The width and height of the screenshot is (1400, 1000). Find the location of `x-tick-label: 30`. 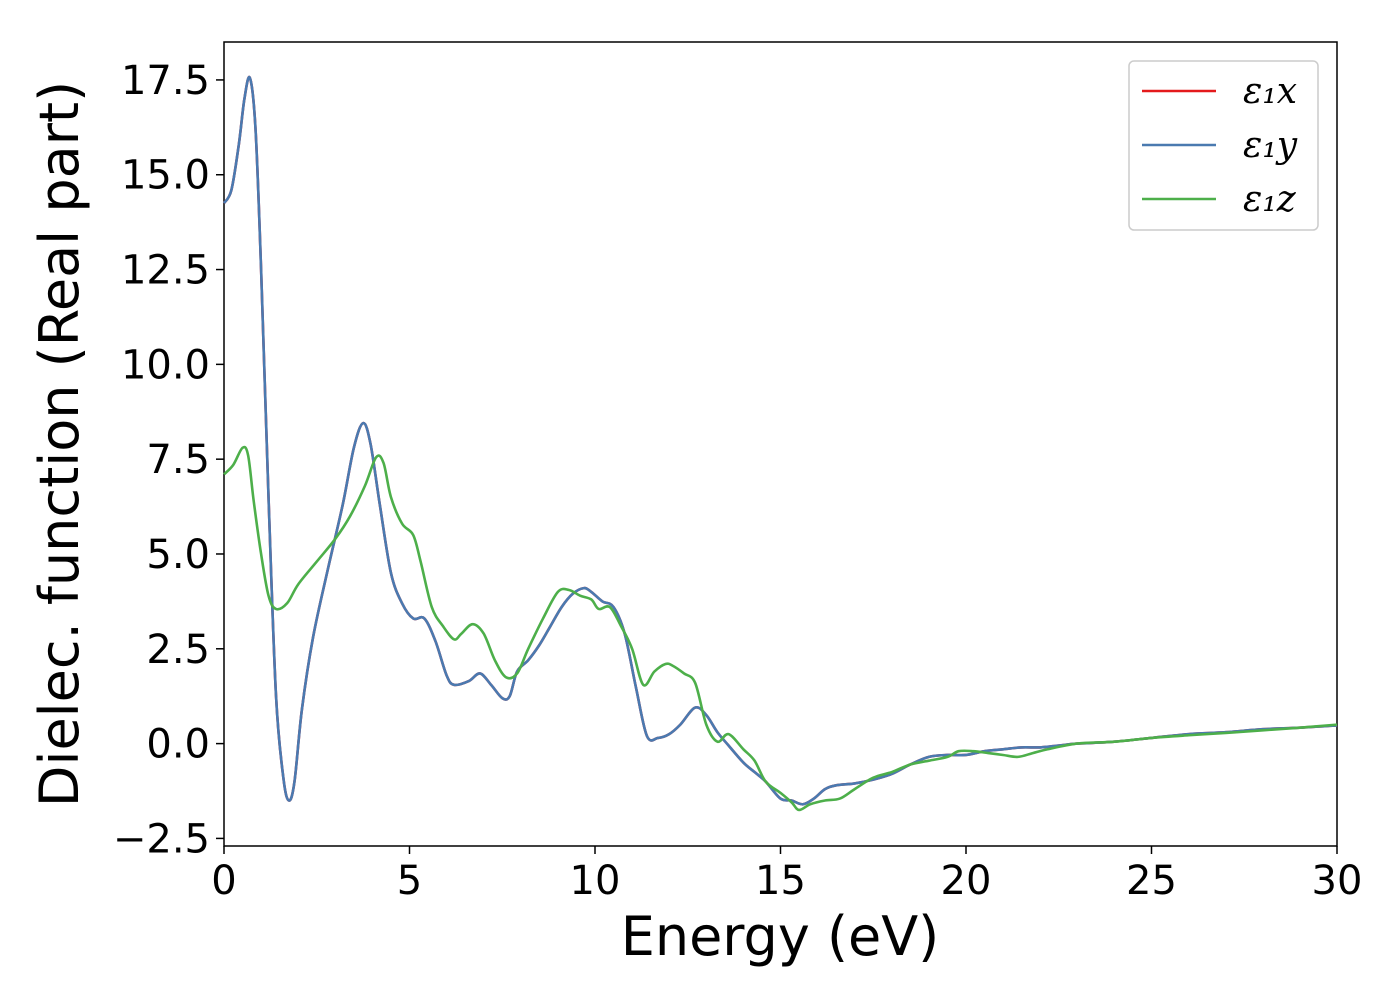

x-tick-label: 30 is located at coordinates (1337, 881).